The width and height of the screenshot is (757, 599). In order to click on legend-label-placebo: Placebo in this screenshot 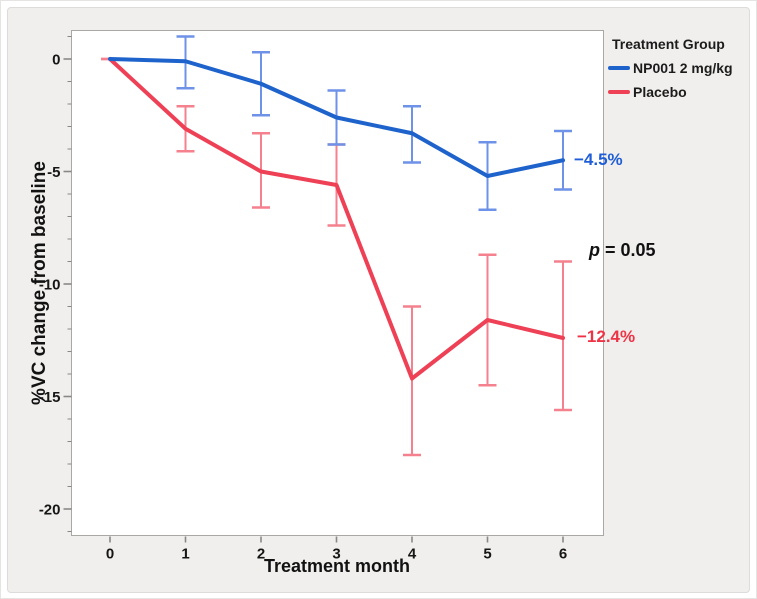, I will do `click(660, 92)`.